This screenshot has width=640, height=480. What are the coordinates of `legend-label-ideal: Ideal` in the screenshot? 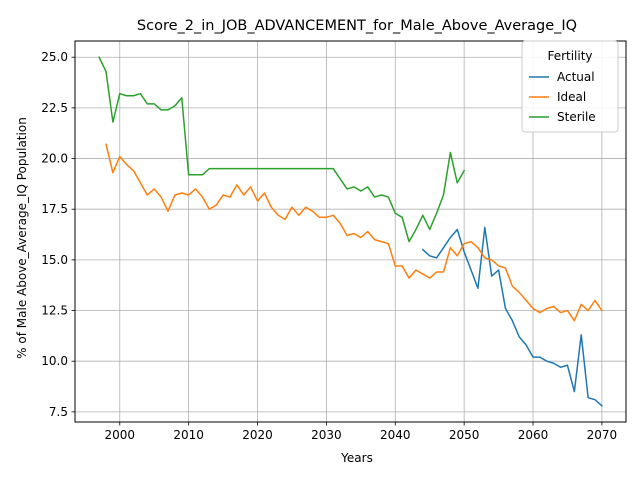 It's located at (571, 97).